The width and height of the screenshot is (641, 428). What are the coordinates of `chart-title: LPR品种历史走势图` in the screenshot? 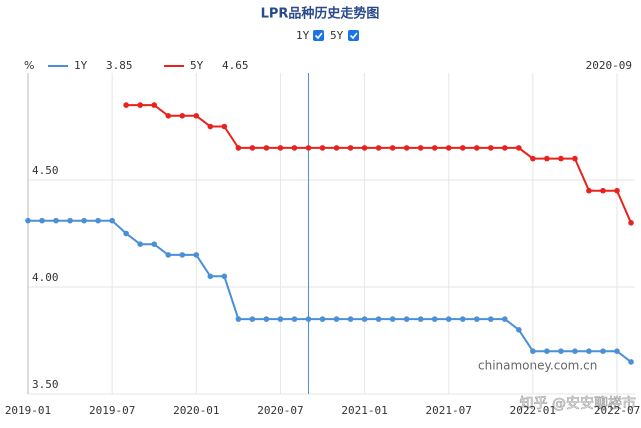 It's located at (320, 14).